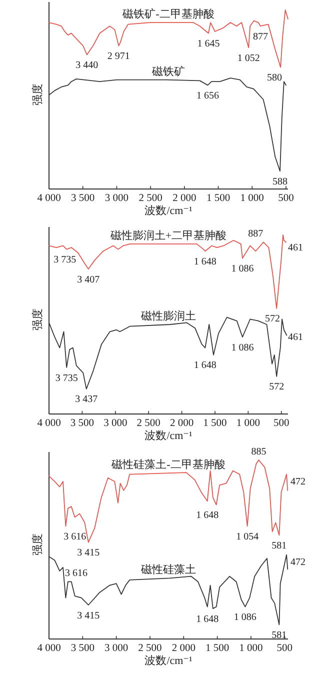 The height and width of the screenshot is (677, 332). Describe the element at coordinates (168, 71) in the screenshot. I see `series-label: 磁铁矿` at that location.